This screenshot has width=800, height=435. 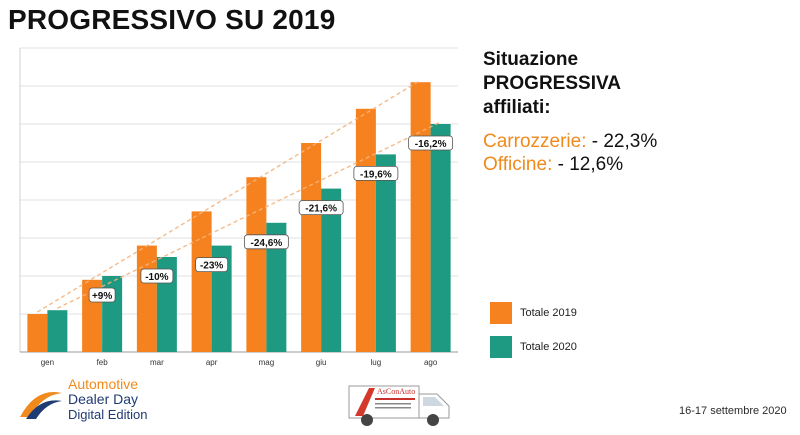 What do you see at coordinates (47, 362) in the screenshot?
I see `x-tick-label-gen: gen` at bounding box center [47, 362].